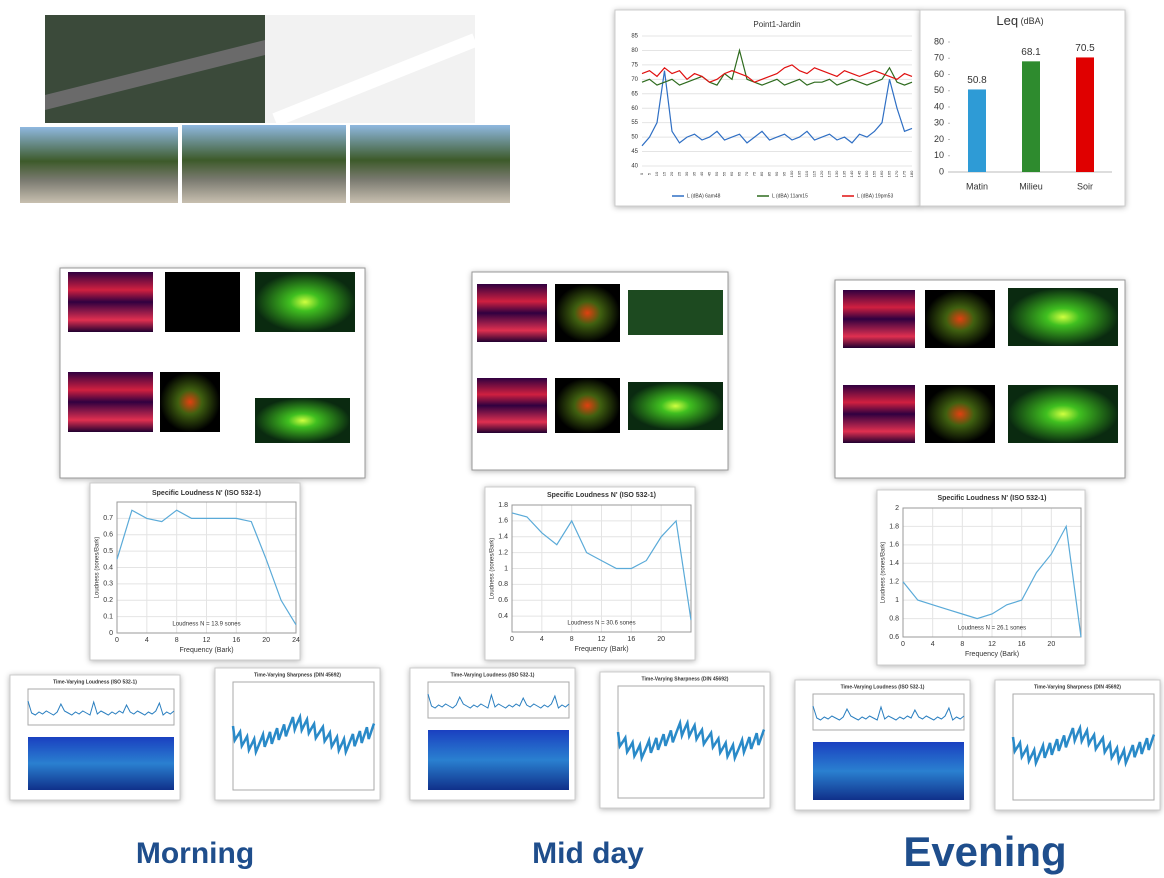 The height and width of the screenshot is (878, 1164). What do you see at coordinates (1031, 52) in the screenshot?
I see `value-label: 68.1` at bounding box center [1031, 52].